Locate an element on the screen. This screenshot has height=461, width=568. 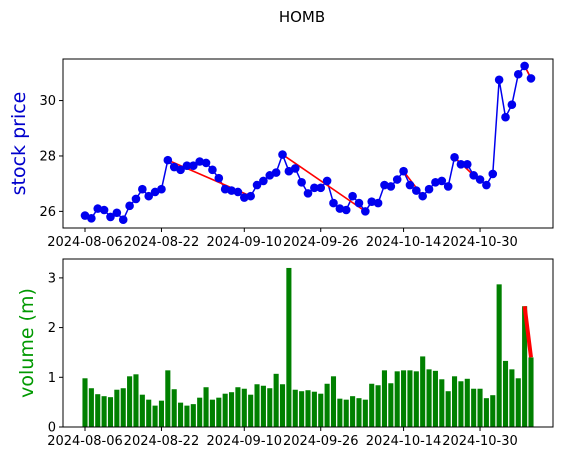
chart-title: HOMB is located at coordinates (302, 17).